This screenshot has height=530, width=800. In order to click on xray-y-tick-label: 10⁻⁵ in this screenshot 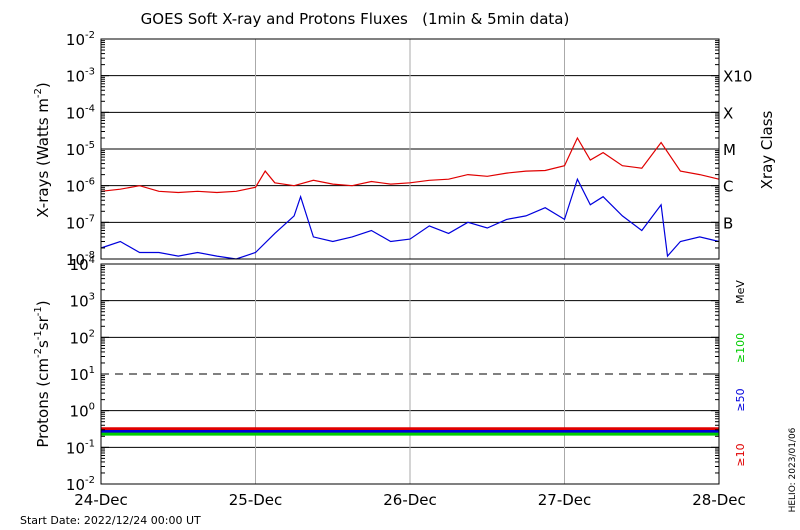, I will do `click(80, 149)`.